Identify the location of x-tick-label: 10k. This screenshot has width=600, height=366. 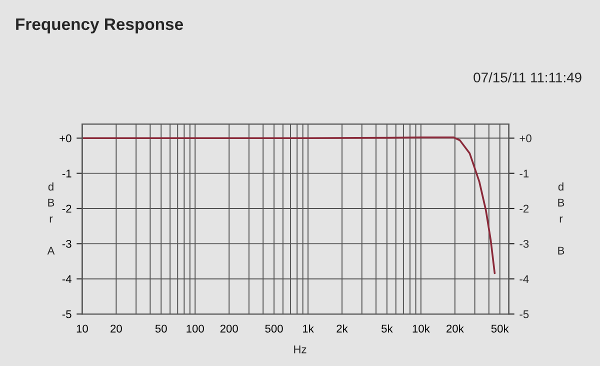
(421, 328).